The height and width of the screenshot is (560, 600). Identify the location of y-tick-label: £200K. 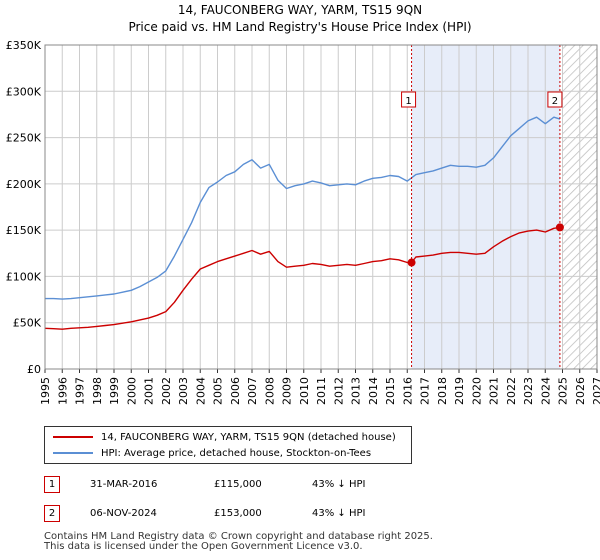
(24, 184).